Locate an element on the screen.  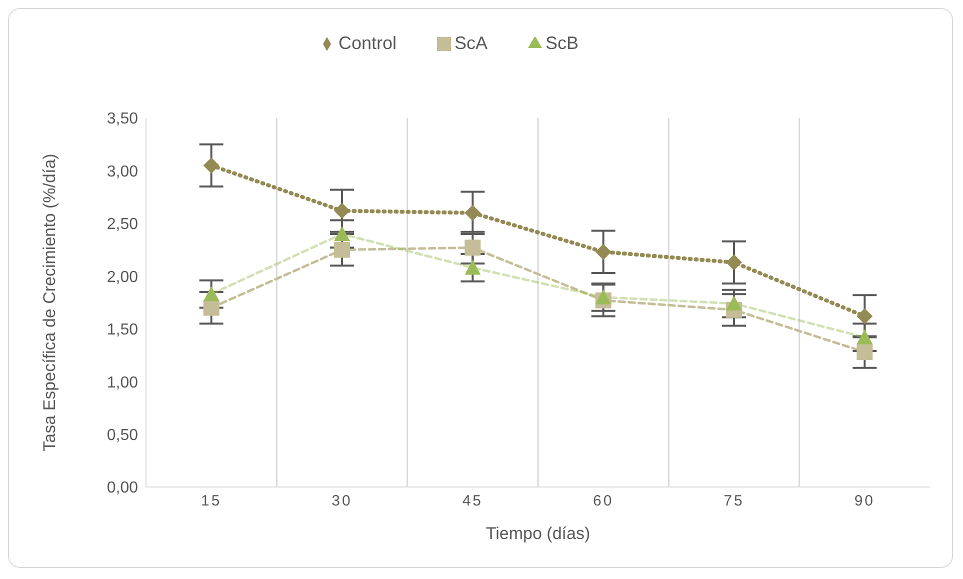
y-tick-label: 0,00 is located at coordinates (122, 488).